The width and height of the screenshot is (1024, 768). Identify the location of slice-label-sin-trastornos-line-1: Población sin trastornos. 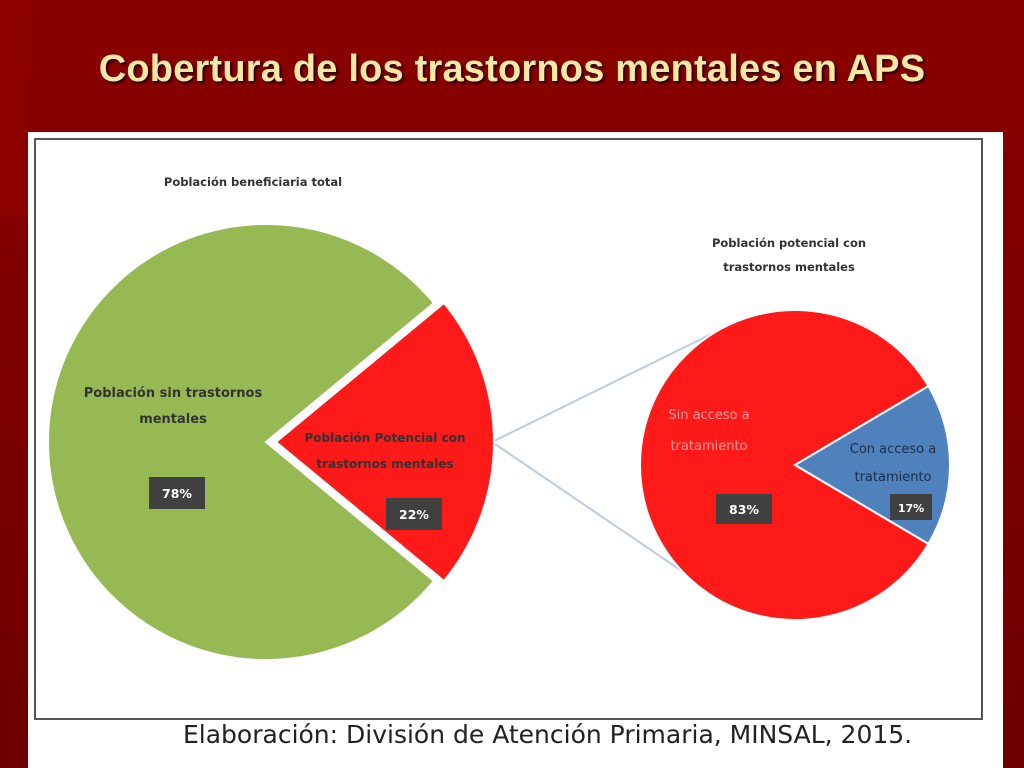
(173, 393).